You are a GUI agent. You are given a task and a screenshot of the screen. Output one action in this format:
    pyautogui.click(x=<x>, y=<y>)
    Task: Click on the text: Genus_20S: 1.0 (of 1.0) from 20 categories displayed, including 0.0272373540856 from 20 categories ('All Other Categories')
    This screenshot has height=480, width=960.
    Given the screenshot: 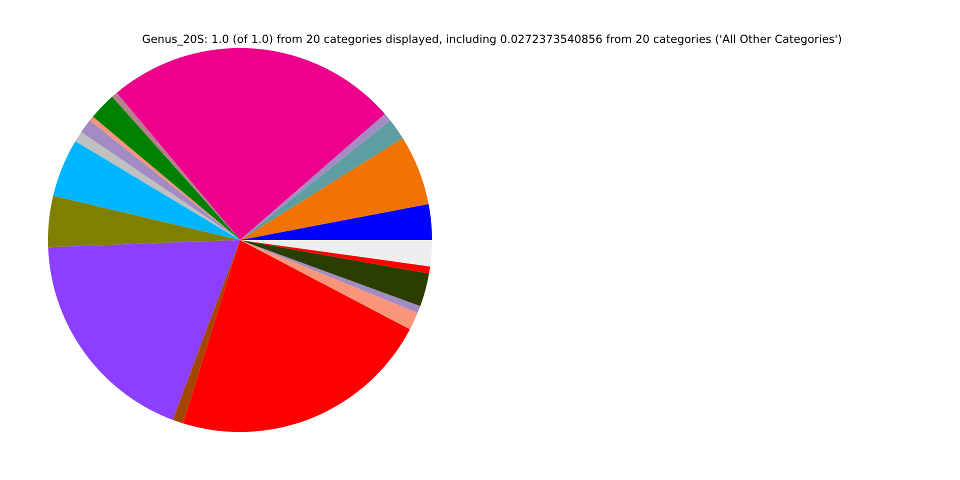 What is the action you would take?
    pyautogui.click(x=492, y=40)
    